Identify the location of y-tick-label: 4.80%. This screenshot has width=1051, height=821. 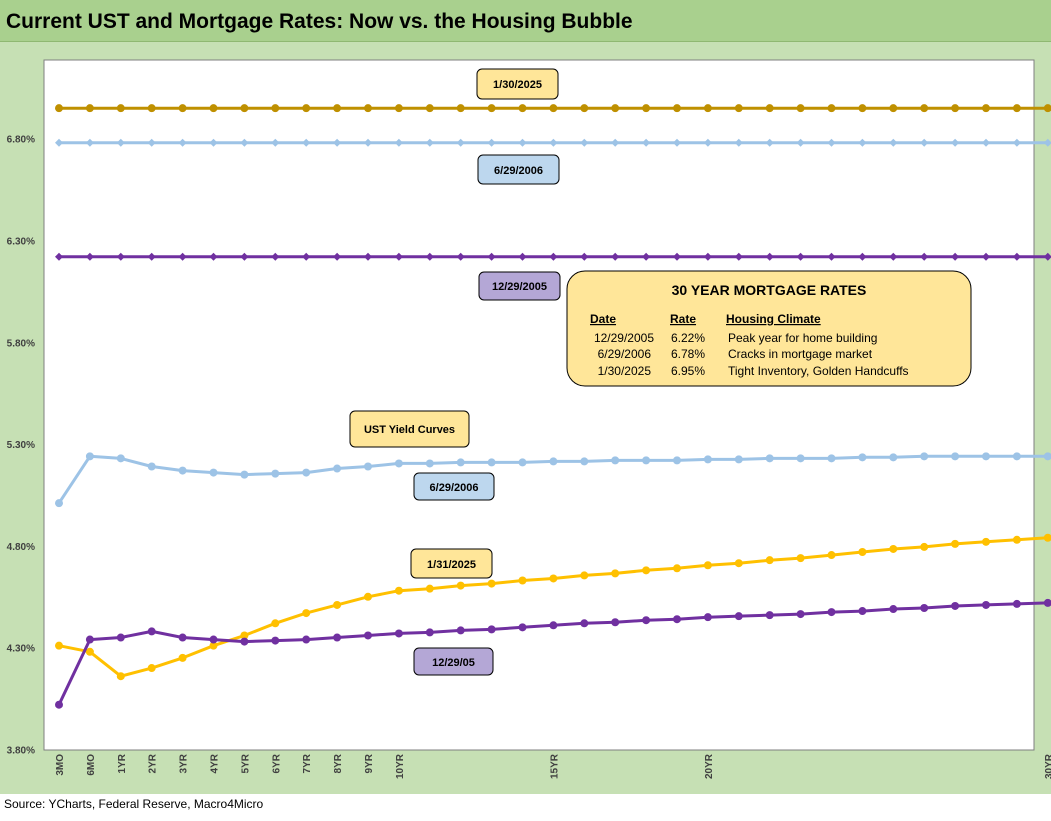
(21, 547).